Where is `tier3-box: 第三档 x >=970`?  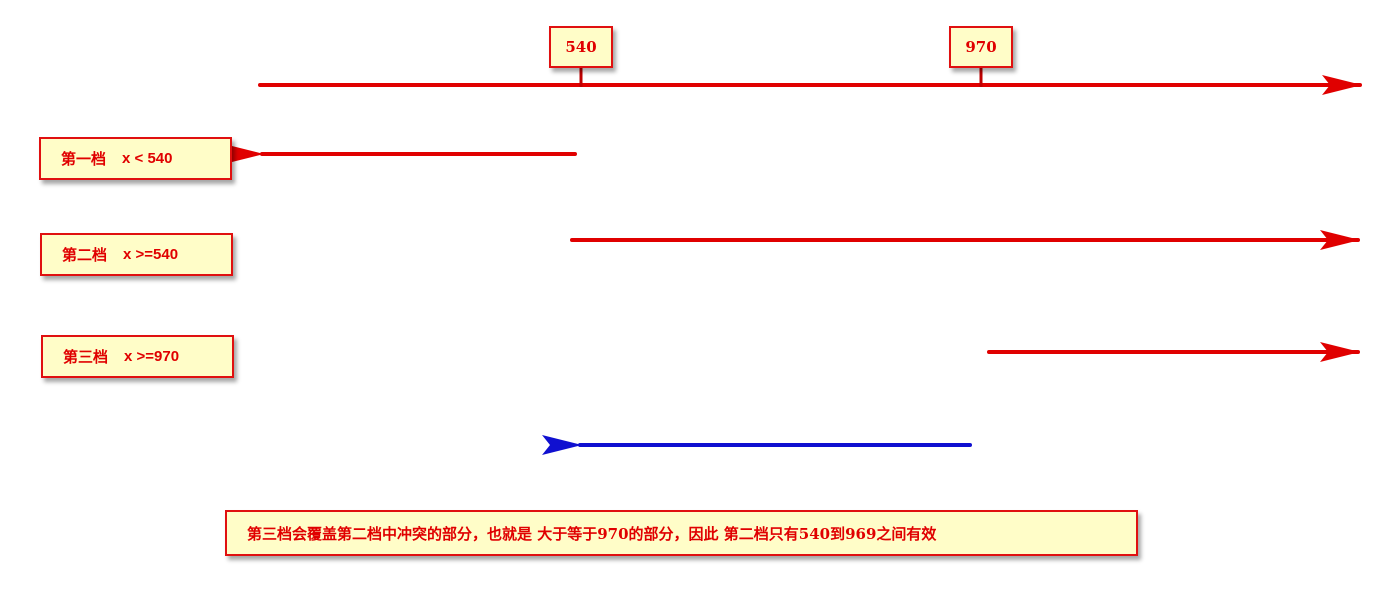
tier3-box: 第三档 x >=970 is located at coordinates (137, 356).